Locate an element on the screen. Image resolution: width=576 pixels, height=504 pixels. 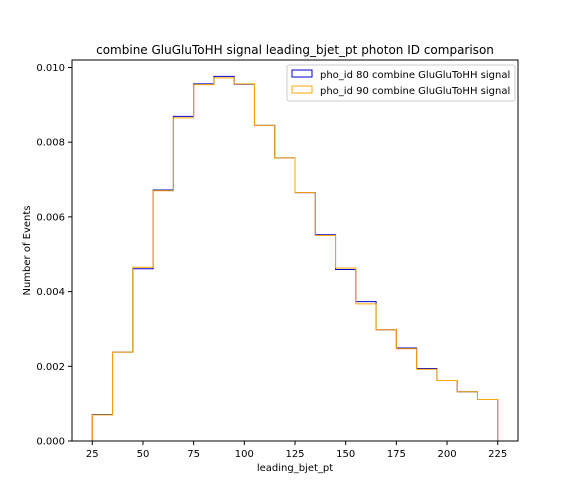
x-tick-label: 50 is located at coordinates (143, 454).